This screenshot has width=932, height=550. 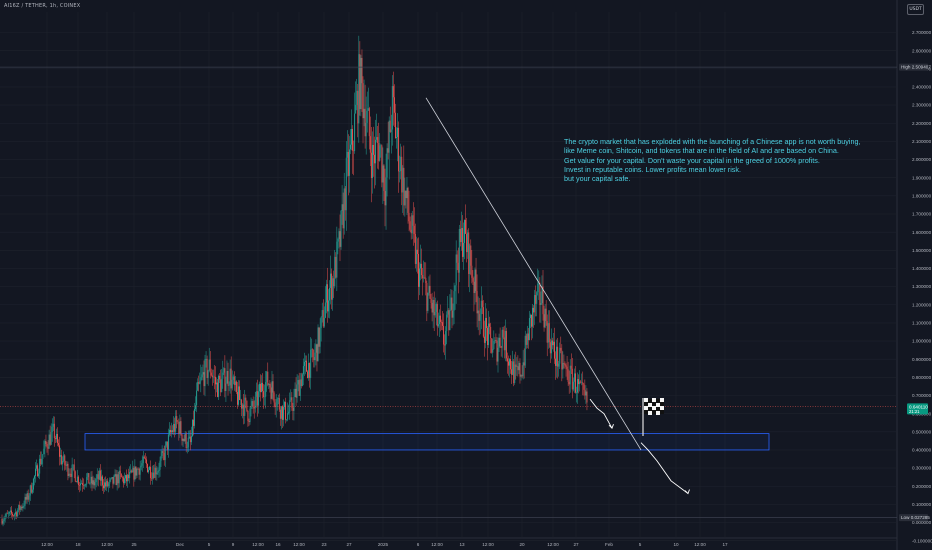 What do you see at coordinates (922, 50) in the screenshot?
I see `y-tick-label: 2.600000` at bounding box center [922, 50].